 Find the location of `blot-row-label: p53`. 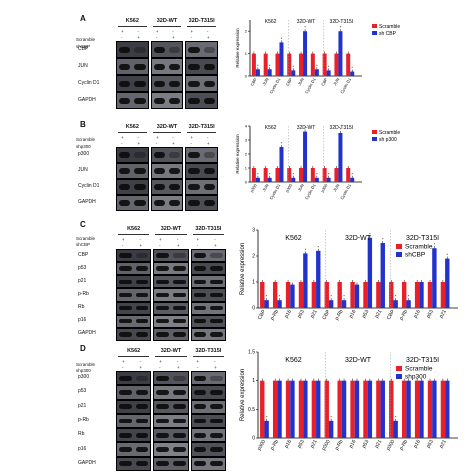

blot-row-label: p53 is located at coordinates (82, 267).